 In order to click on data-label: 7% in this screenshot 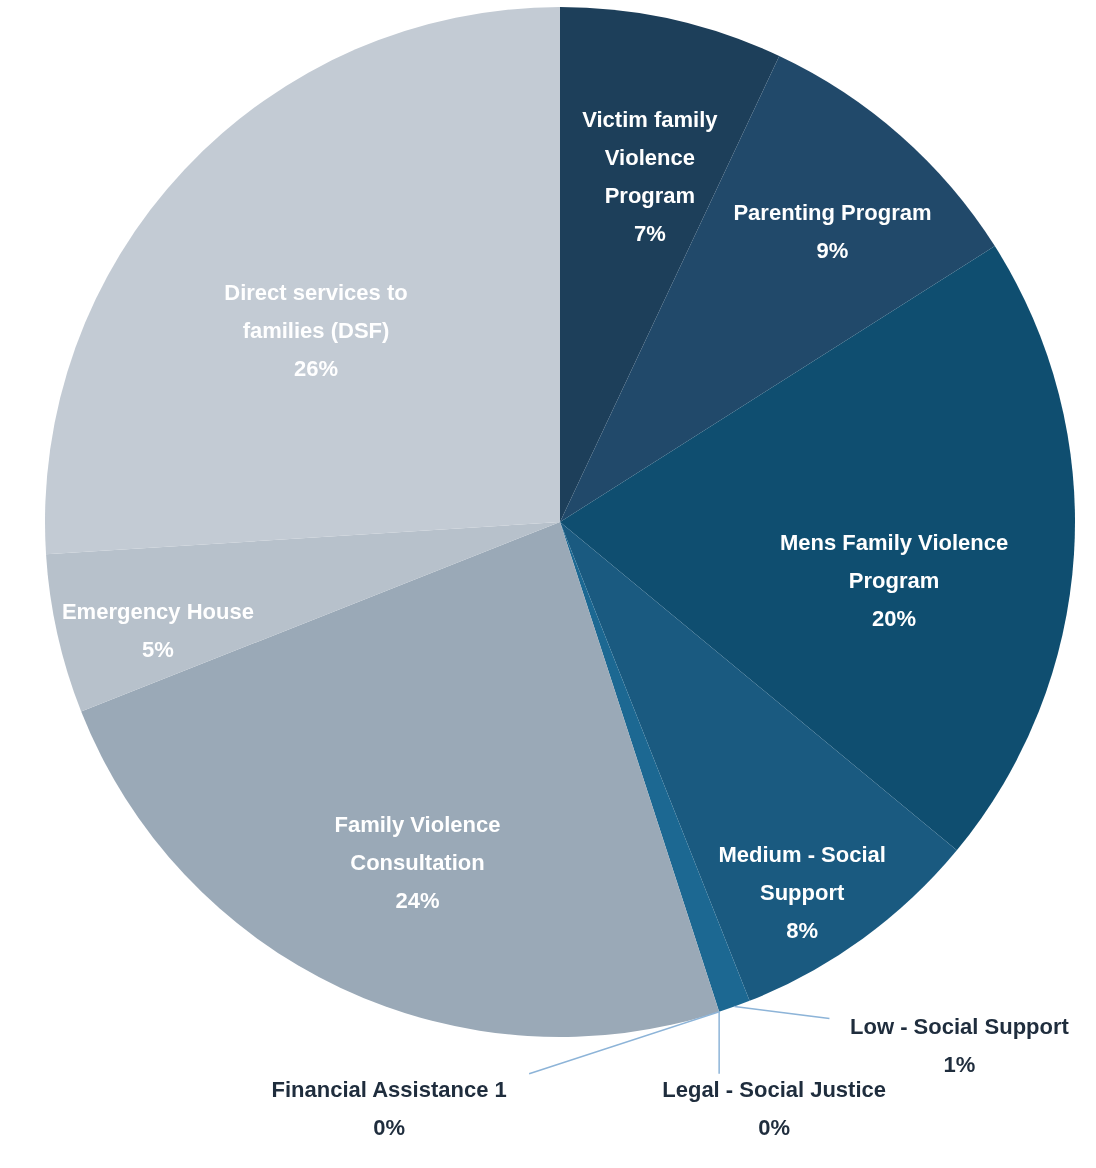, I will do `click(649, 233)`.